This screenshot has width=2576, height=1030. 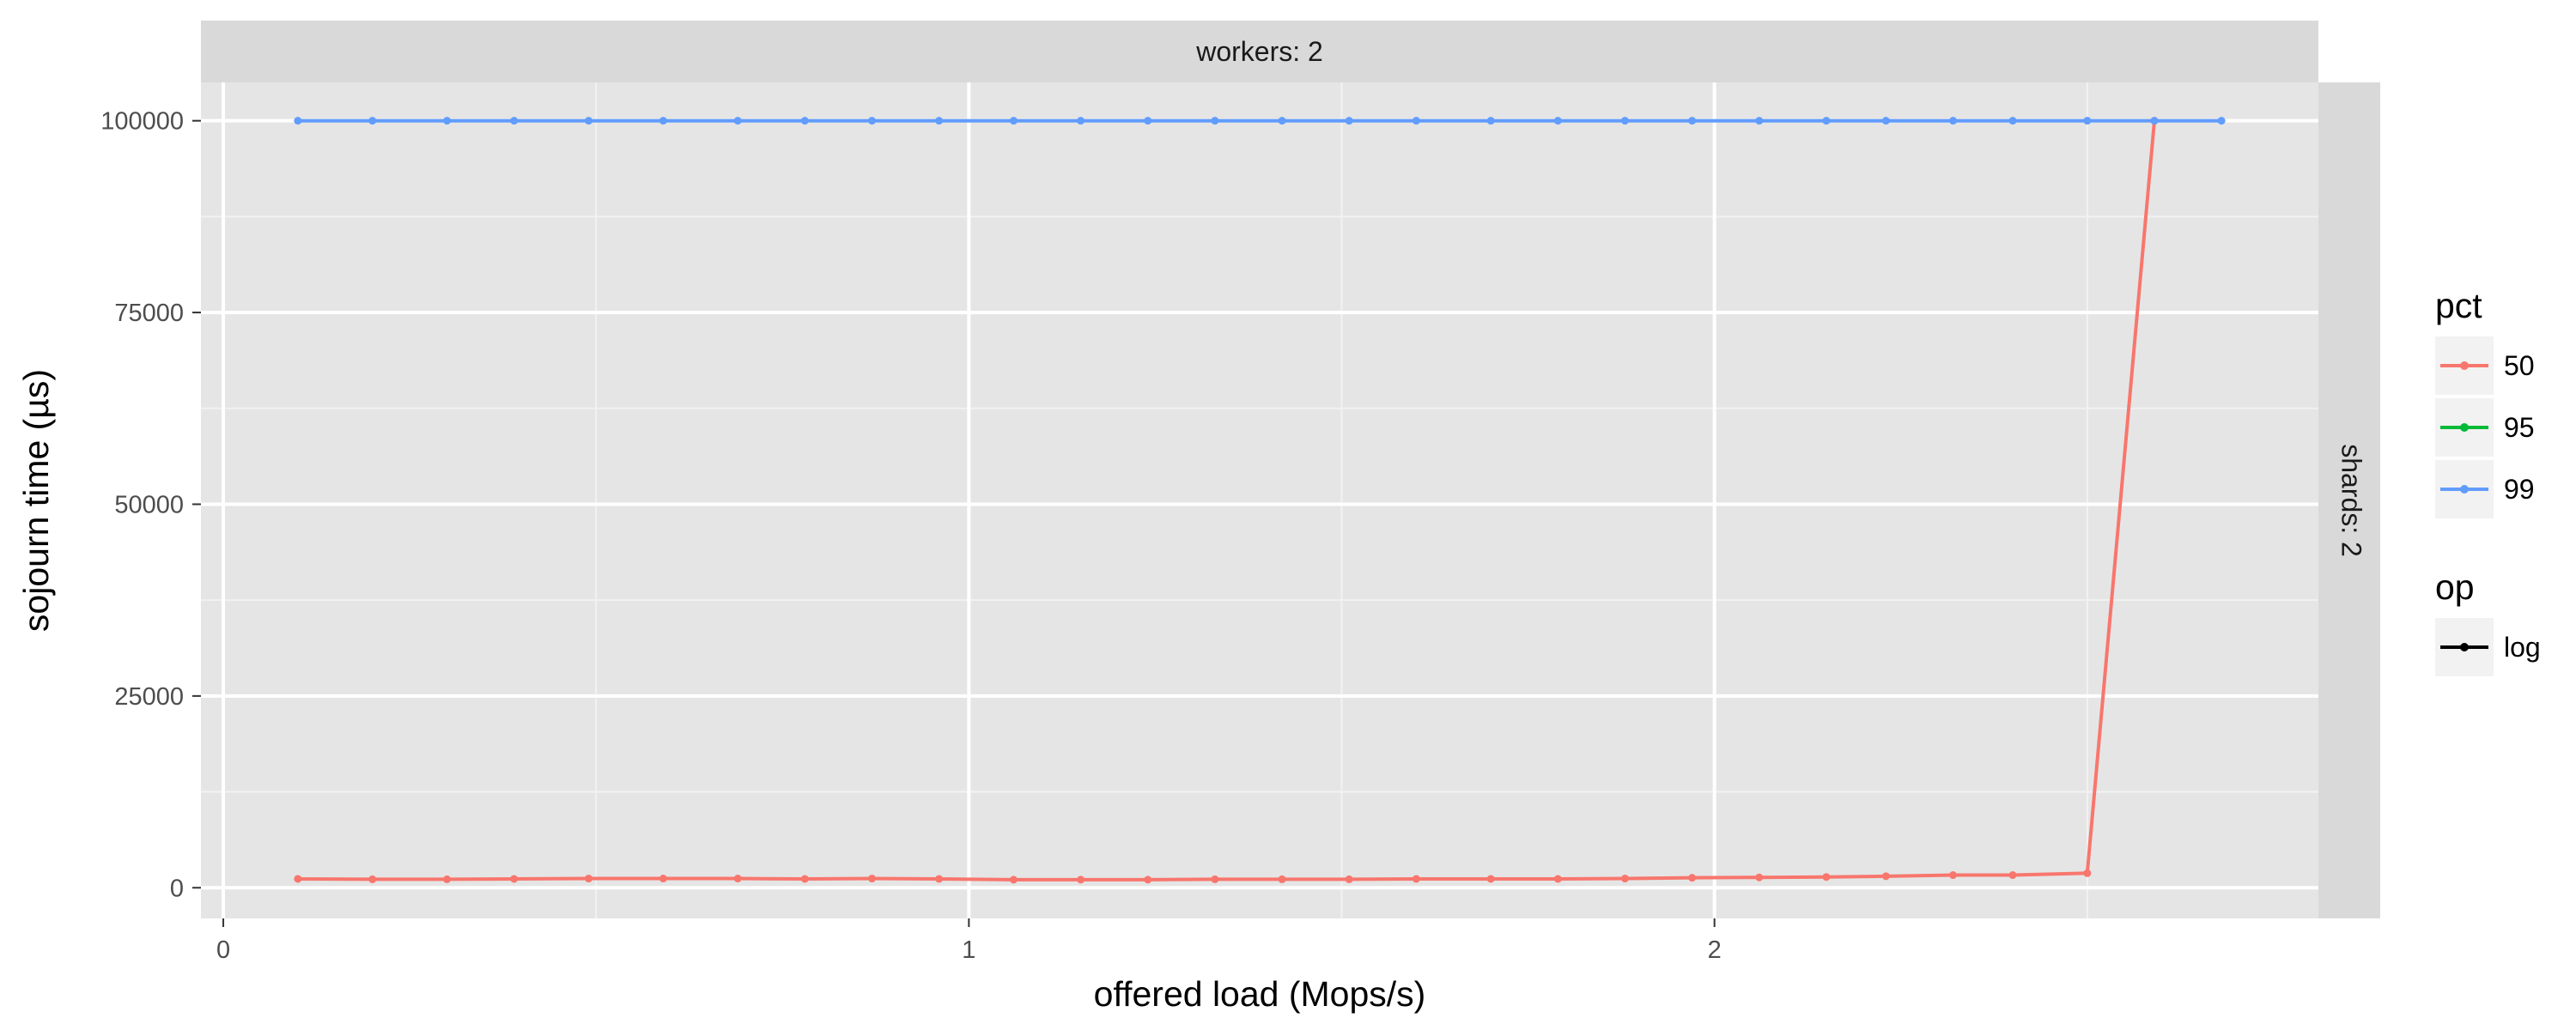 What do you see at coordinates (2485, 489) in the screenshot?
I see `legend-item-99: 99` at bounding box center [2485, 489].